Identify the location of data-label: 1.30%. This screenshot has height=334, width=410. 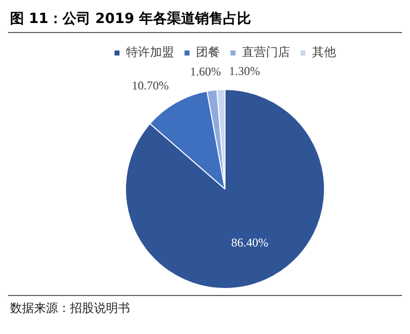
(244, 71).